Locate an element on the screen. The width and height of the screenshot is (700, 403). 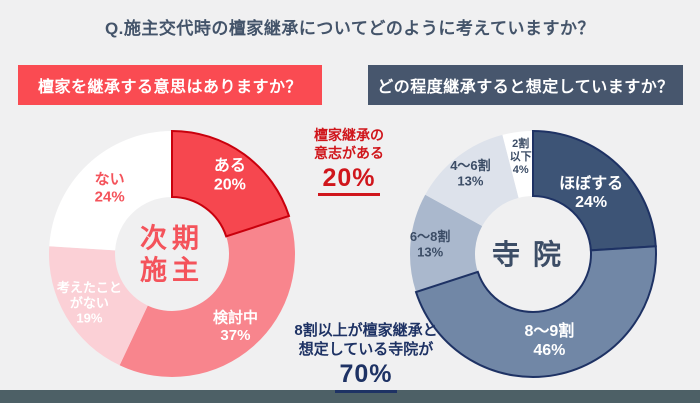
page-title: Q.施主交代時の檀家継承についてどのように考えていますか？ is located at coordinates (350, 28).